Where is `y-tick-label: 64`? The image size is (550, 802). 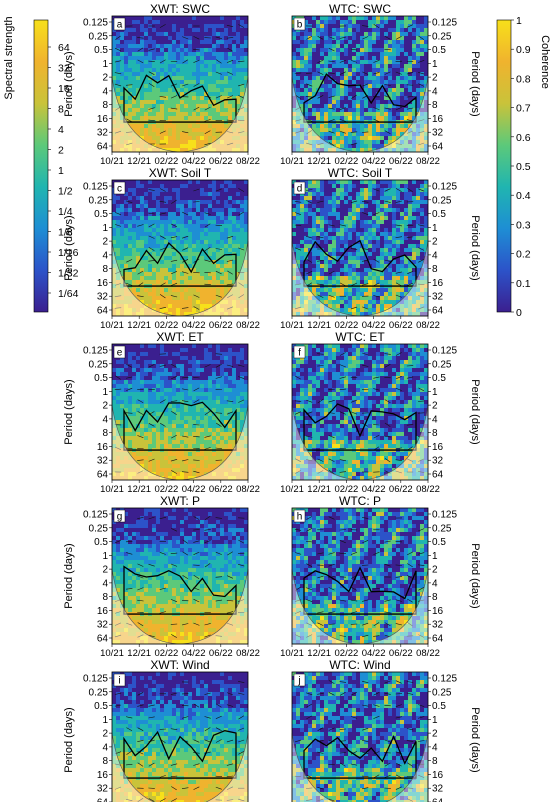
y-tick-label: 64 is located at coordinates (103, 311).